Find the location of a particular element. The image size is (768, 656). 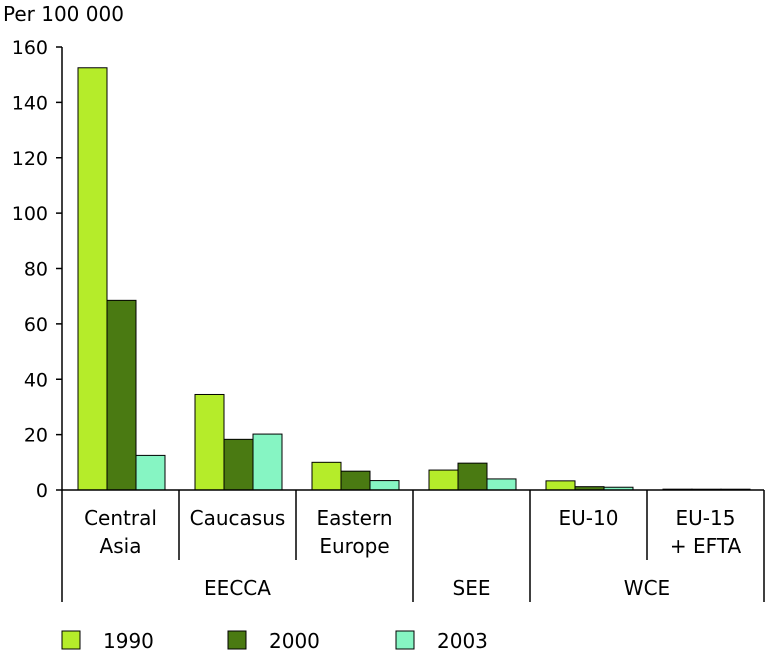

group-label: SEE is located at coordinates (472, 588).